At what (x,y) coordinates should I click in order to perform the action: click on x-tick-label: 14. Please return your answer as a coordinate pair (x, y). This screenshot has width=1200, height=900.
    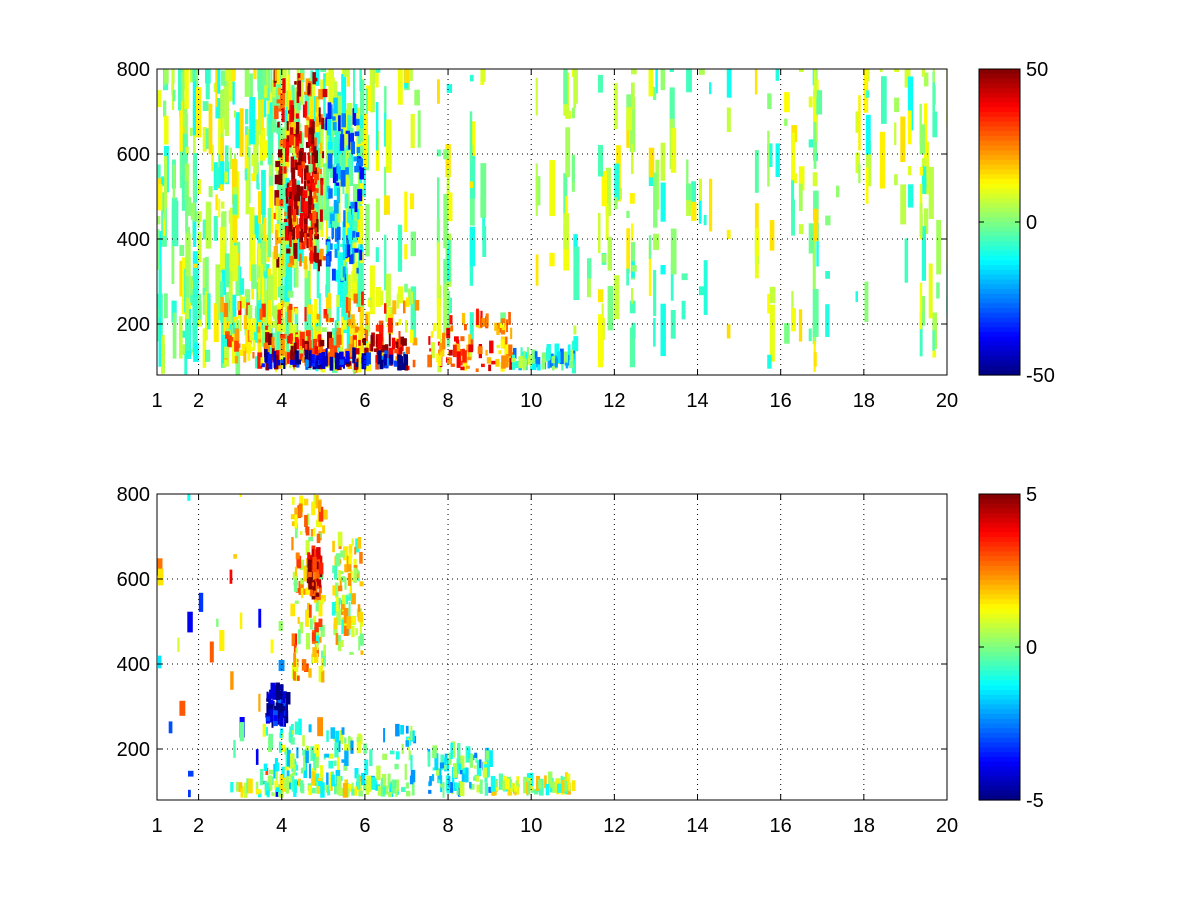
    Looking at the image, I should click on (697, 826).